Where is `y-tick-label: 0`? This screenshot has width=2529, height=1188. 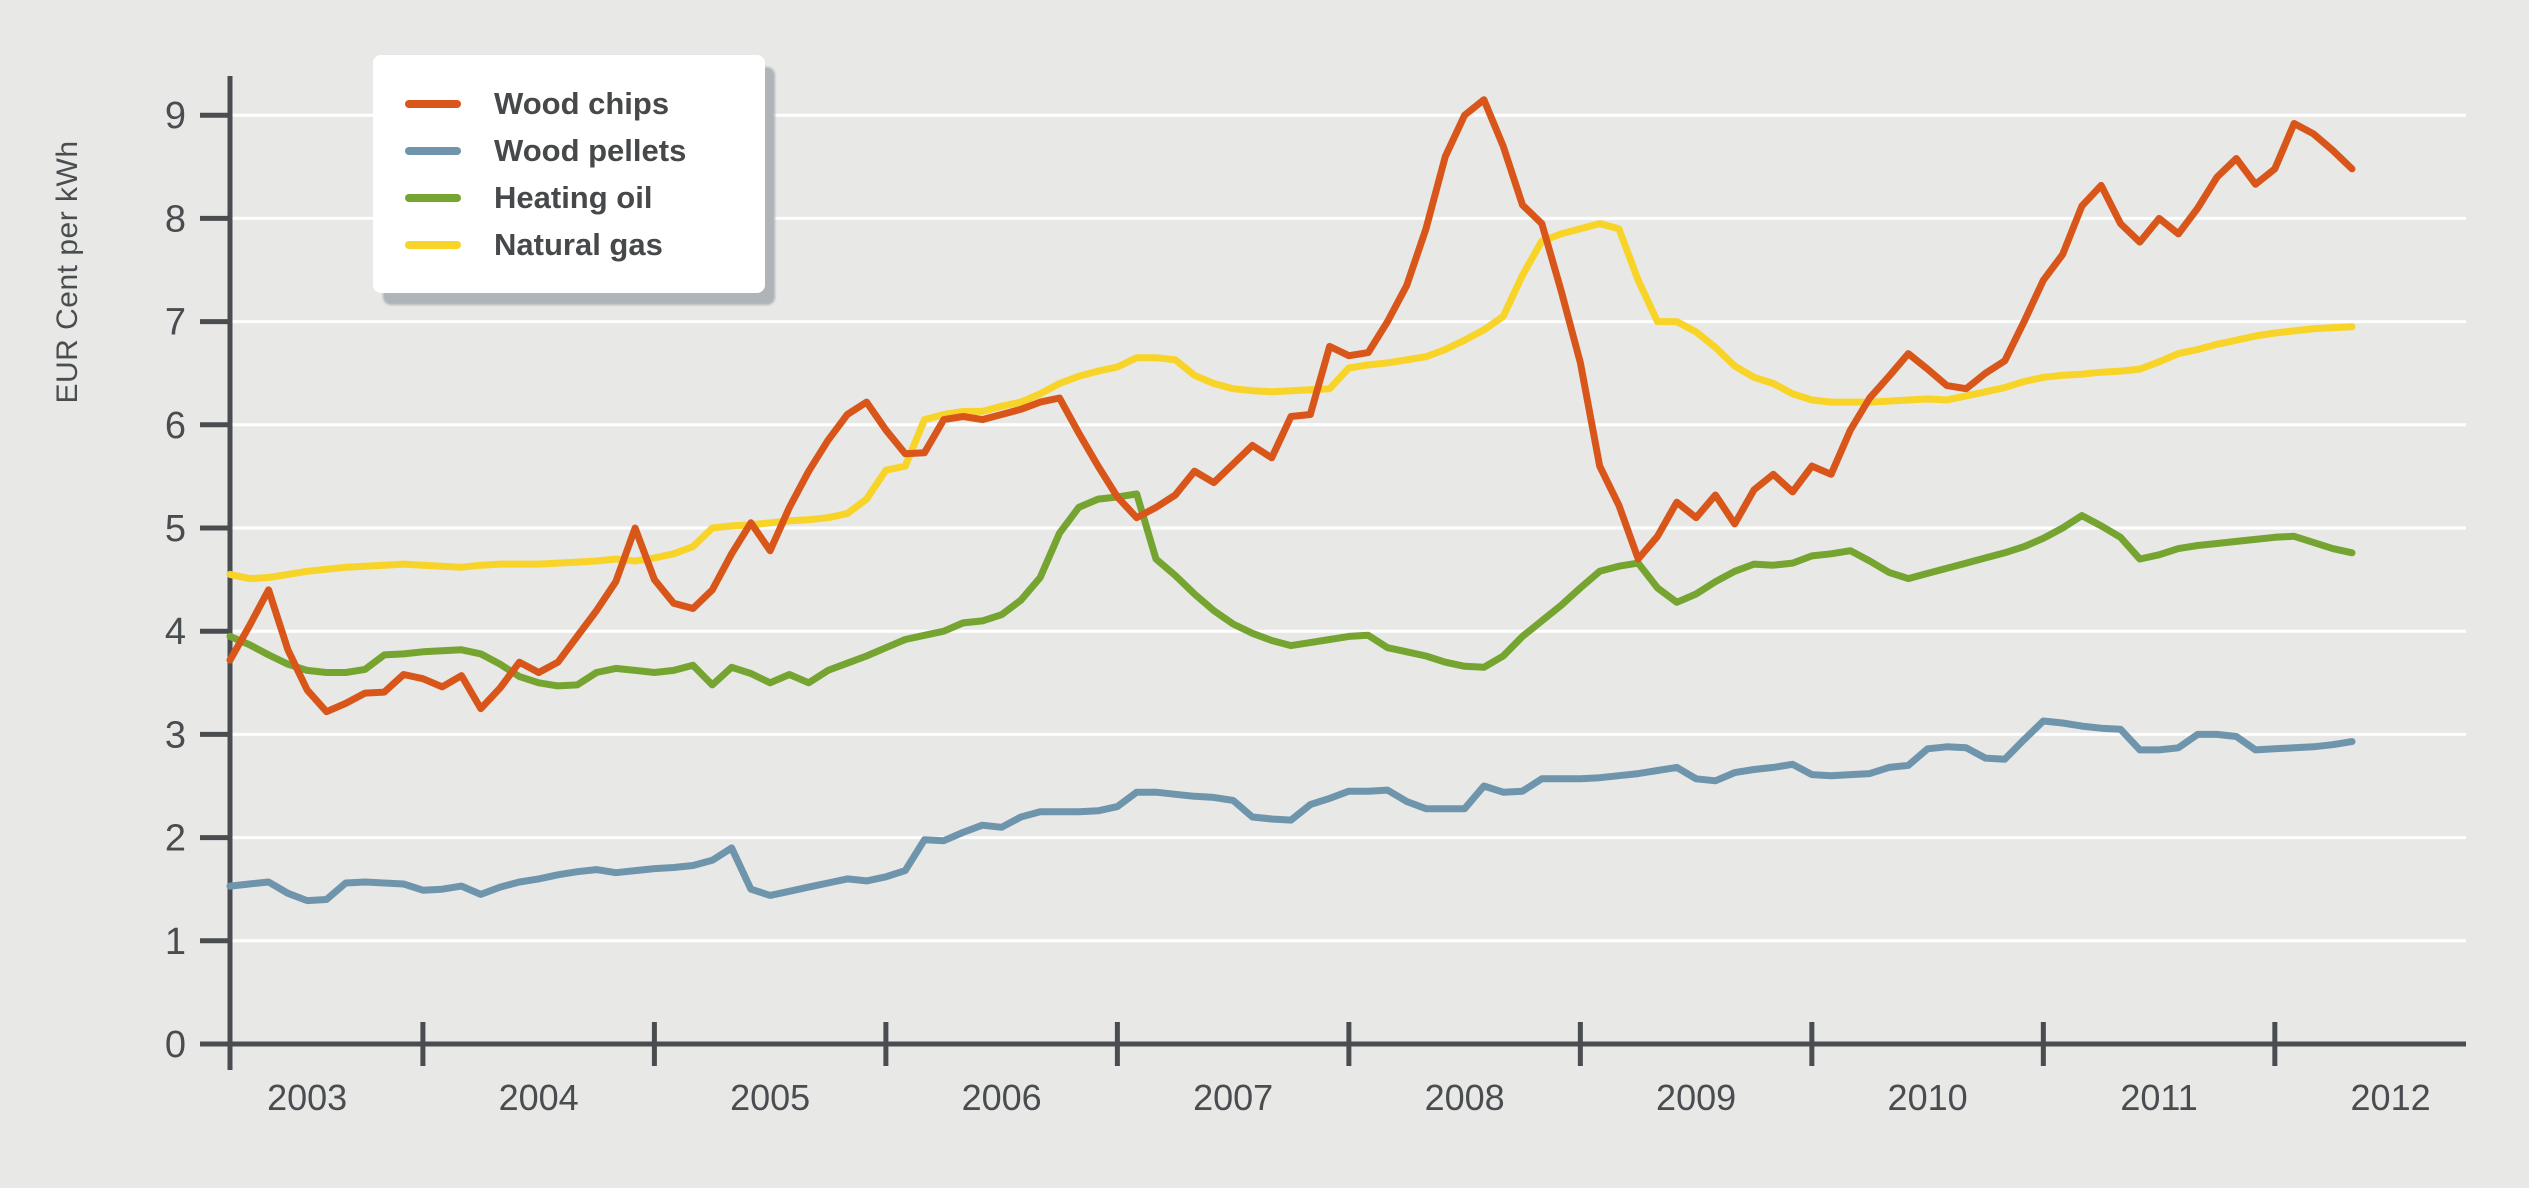
y-tick-label: 0 is located at coordinates (175, 1045).